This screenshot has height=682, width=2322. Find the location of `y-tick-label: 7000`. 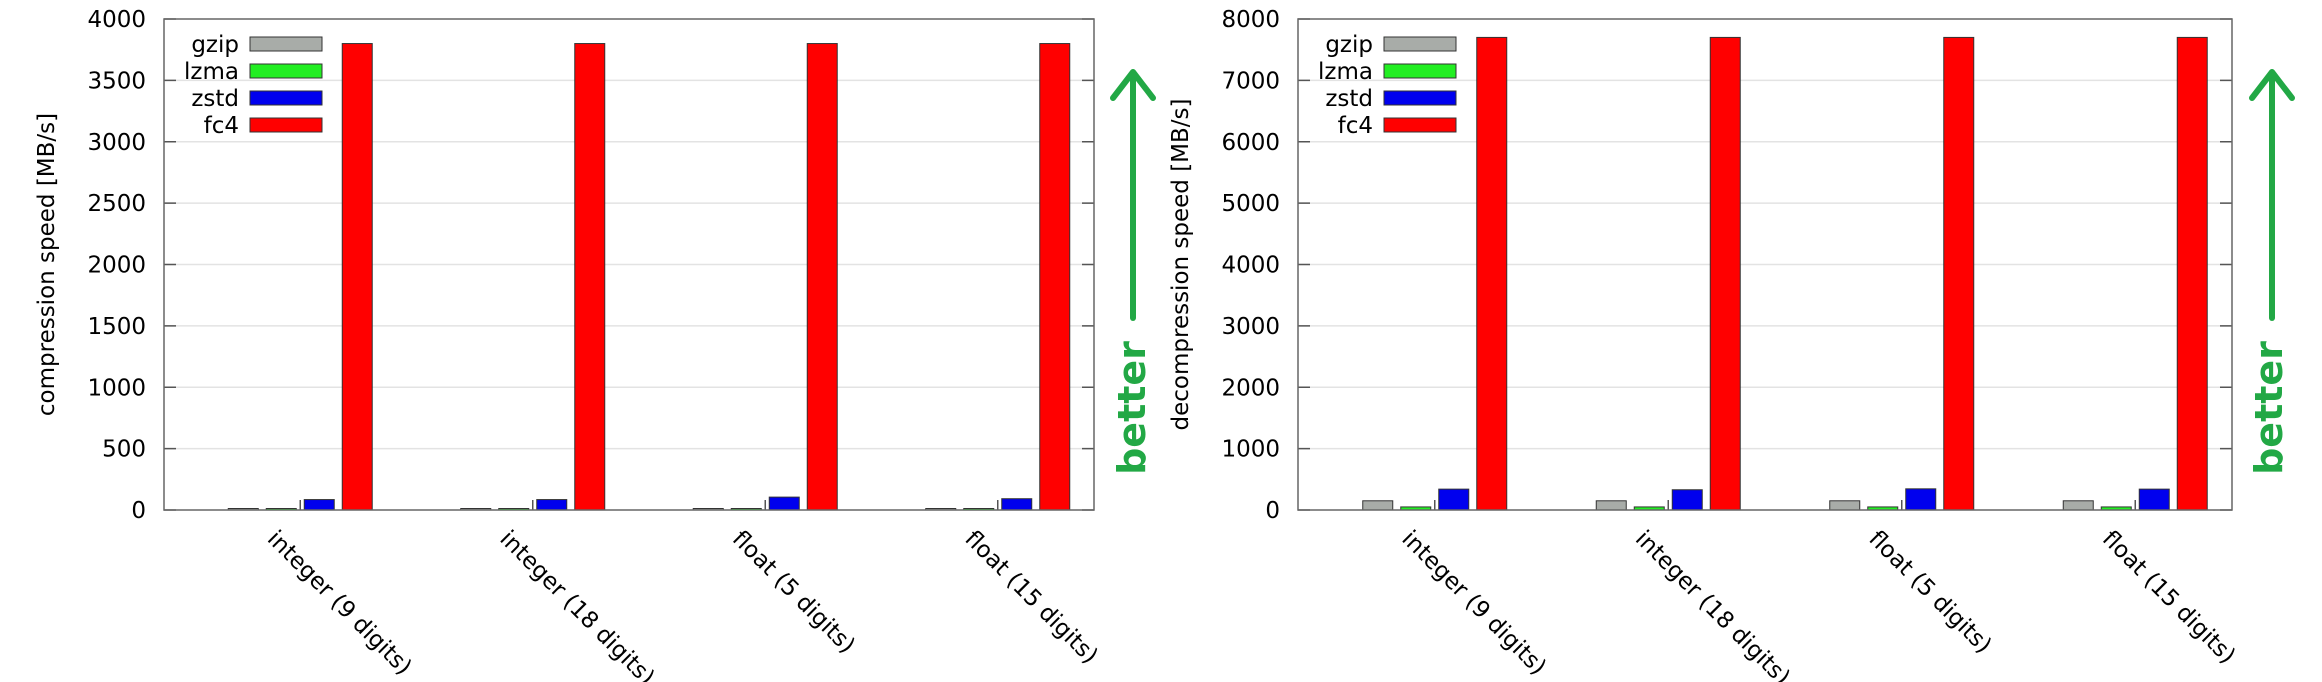

y-tick-label: 7000 is located at coordinates (1250, 81).